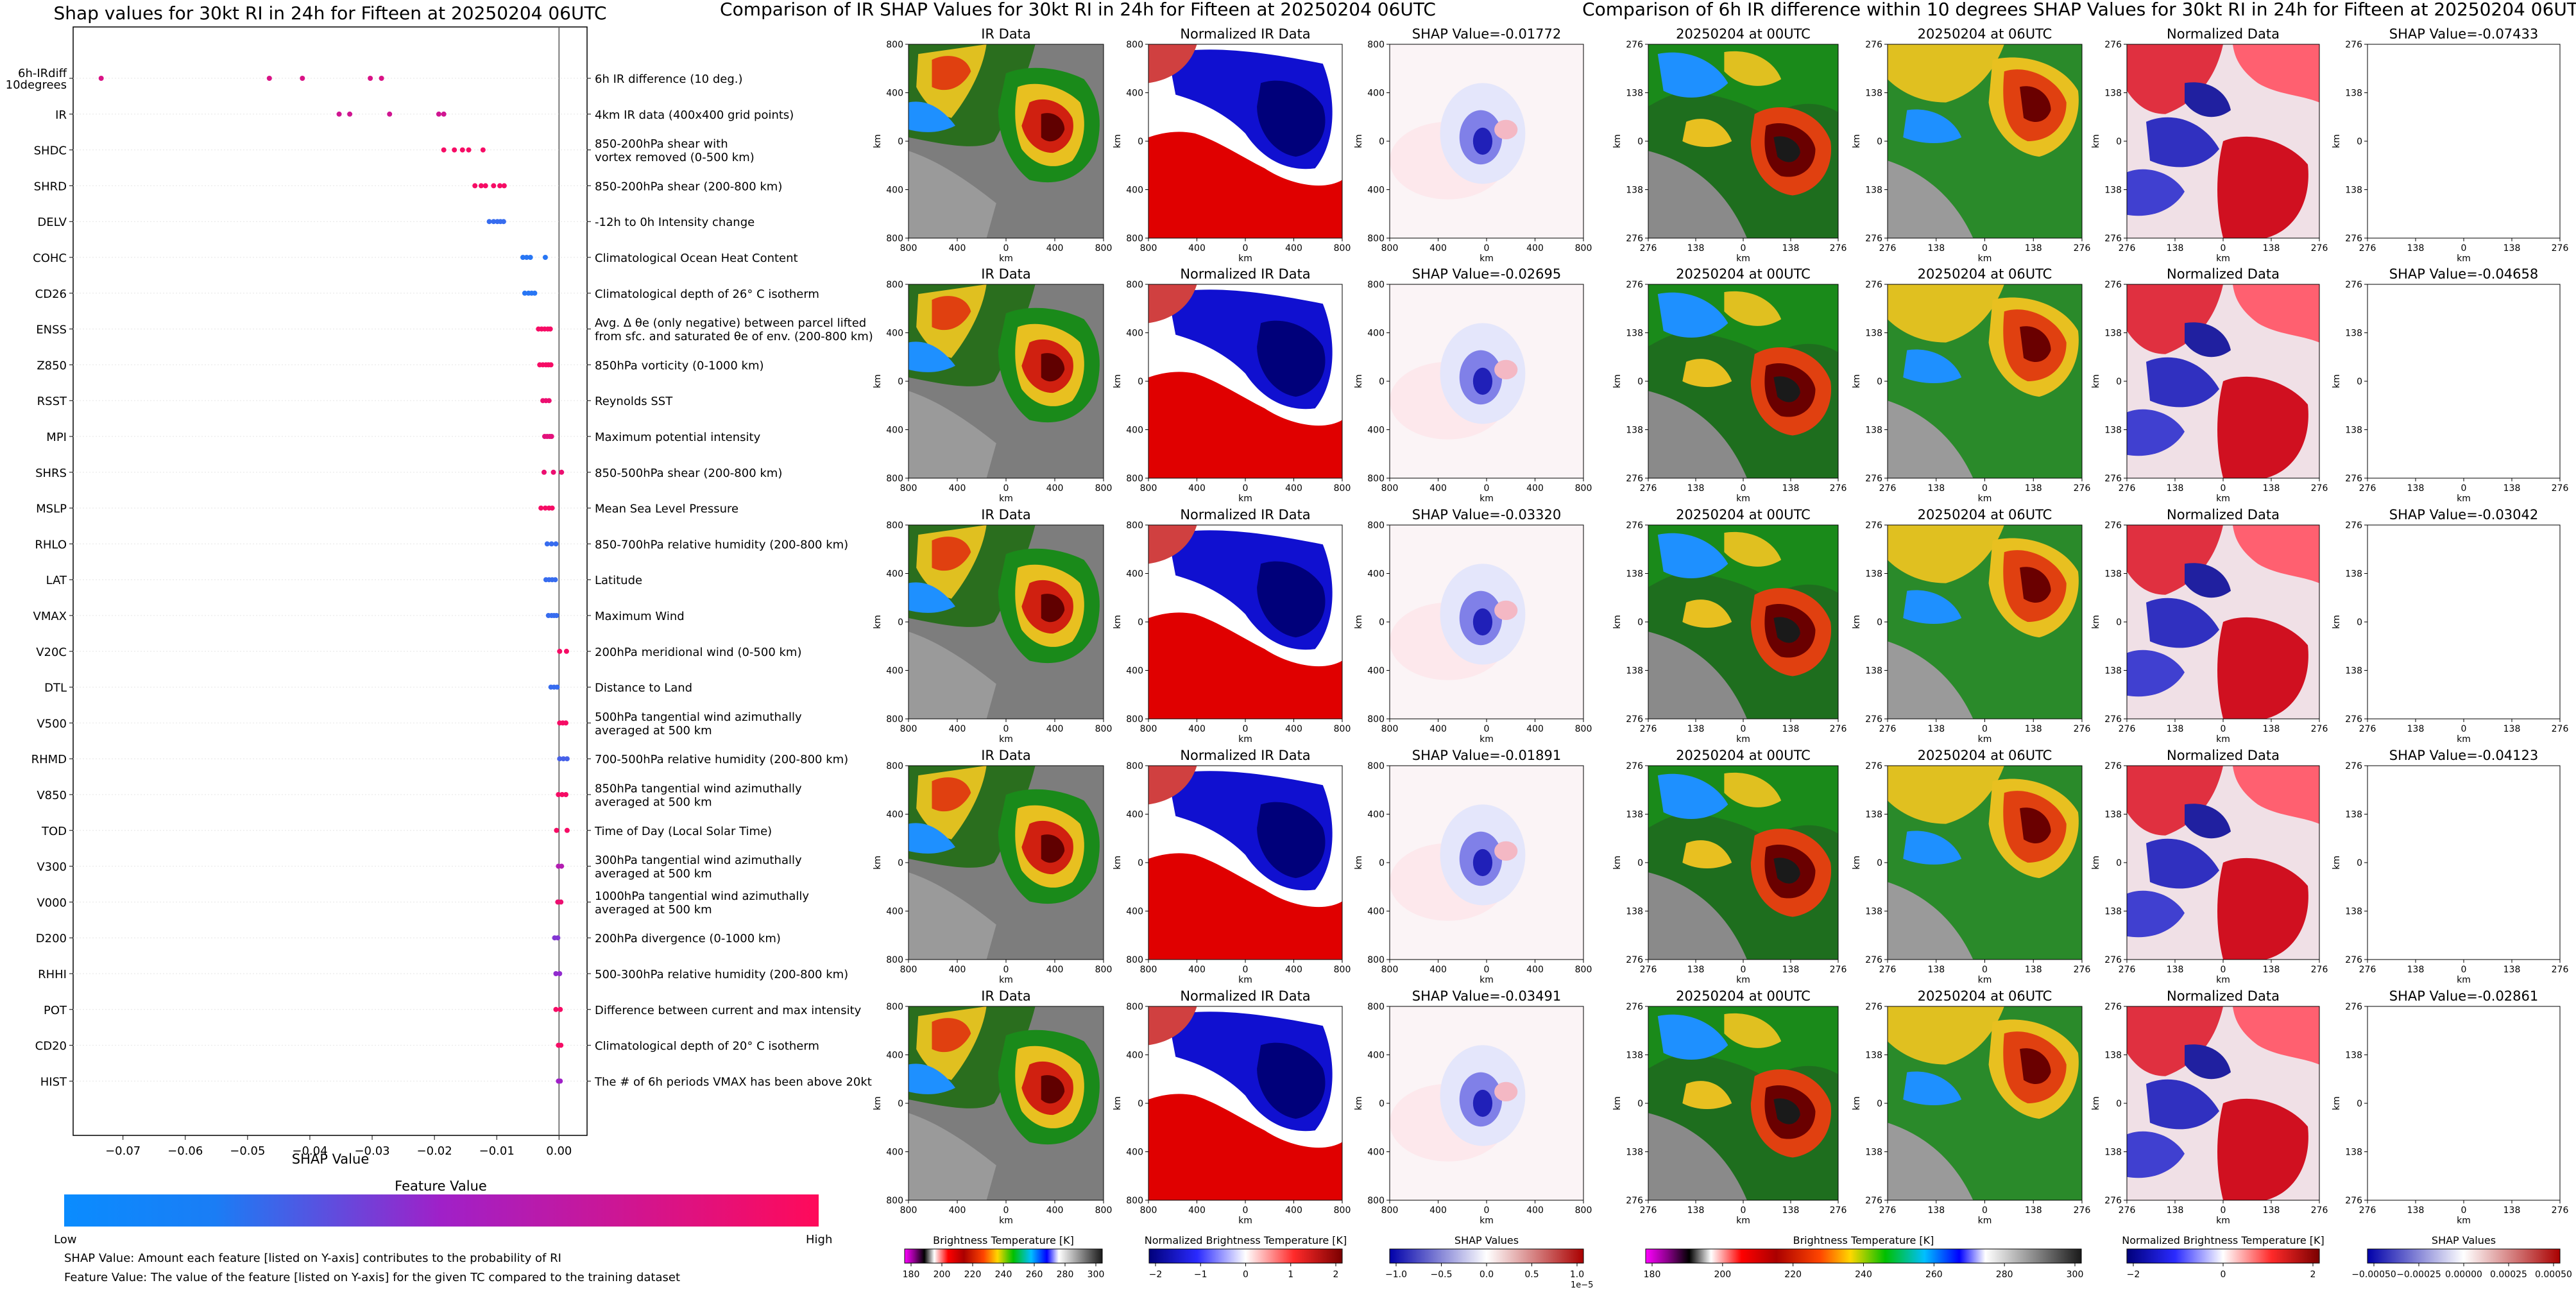 This screenshot has height=1292, width=2576. What do you see at coordinates (1487, 34) in the screenshot?
I see `subplot-title: SHAP Value=-0.01772` at bounding box center [1487, 34].